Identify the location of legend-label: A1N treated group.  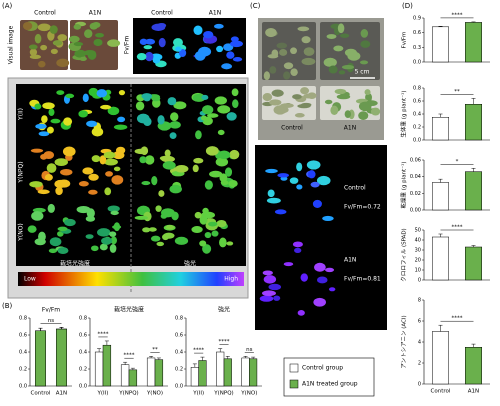
(330, 384).